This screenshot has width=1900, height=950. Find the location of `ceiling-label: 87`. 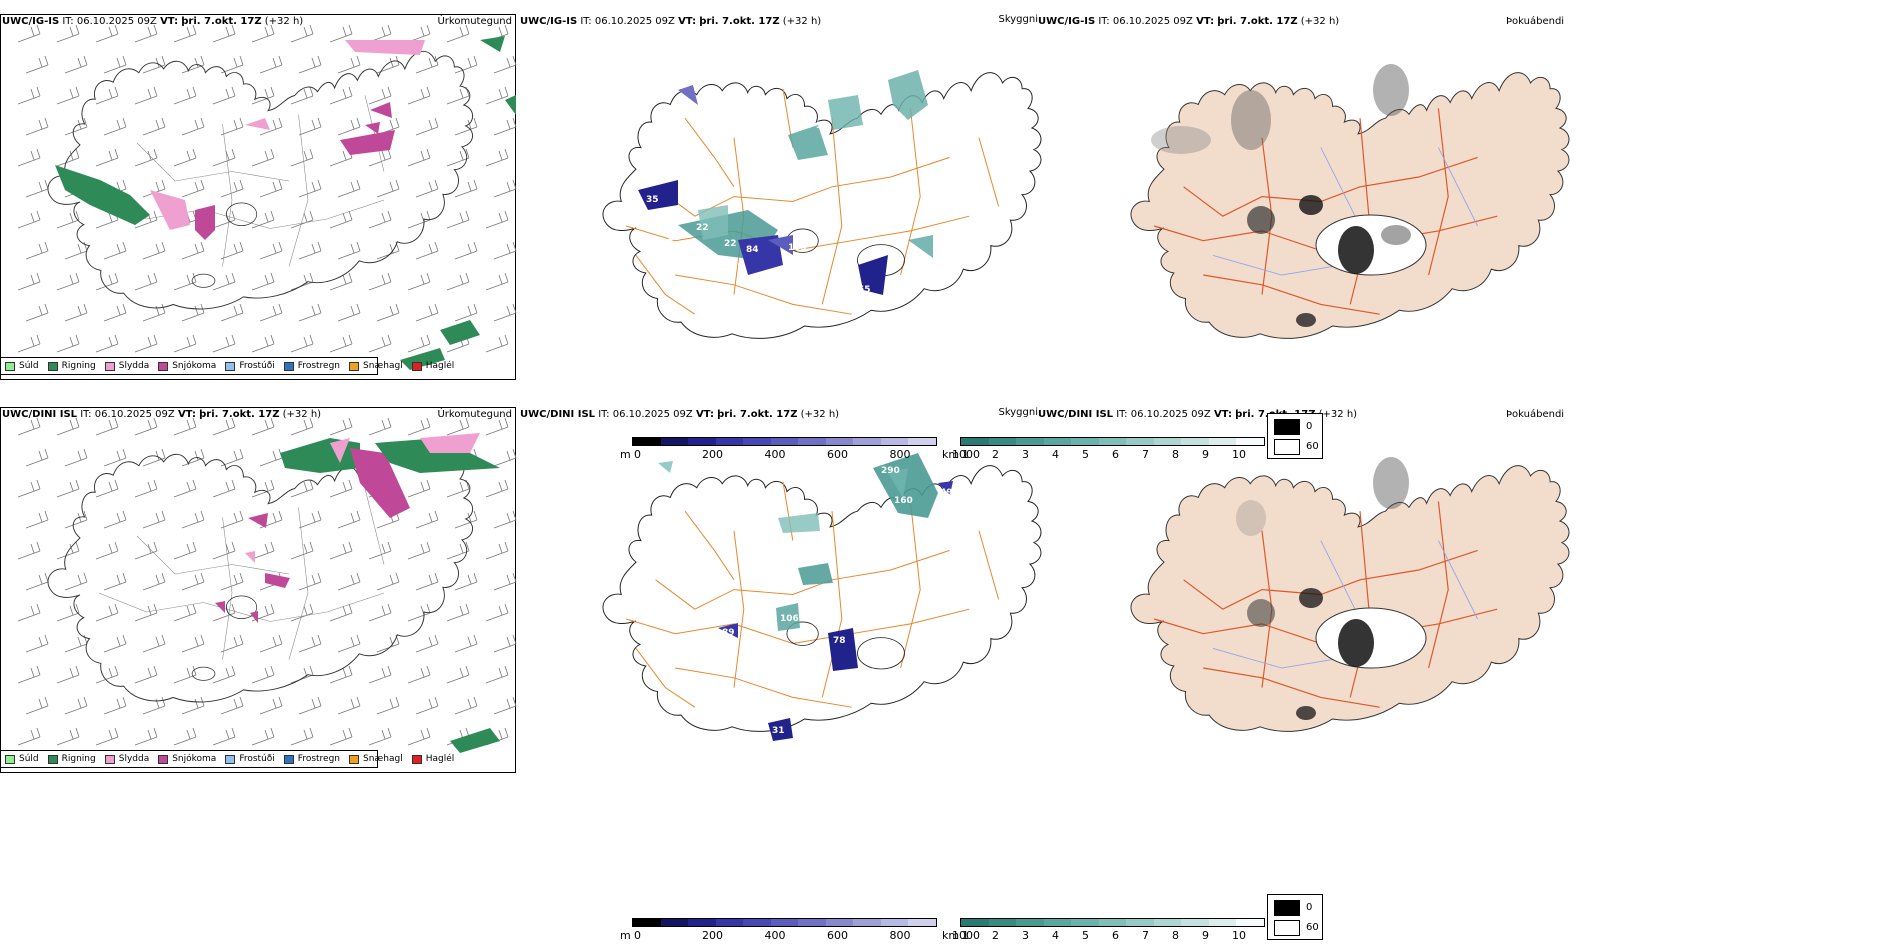

ceiling-label: 87 is located at coordinates (737, 268).